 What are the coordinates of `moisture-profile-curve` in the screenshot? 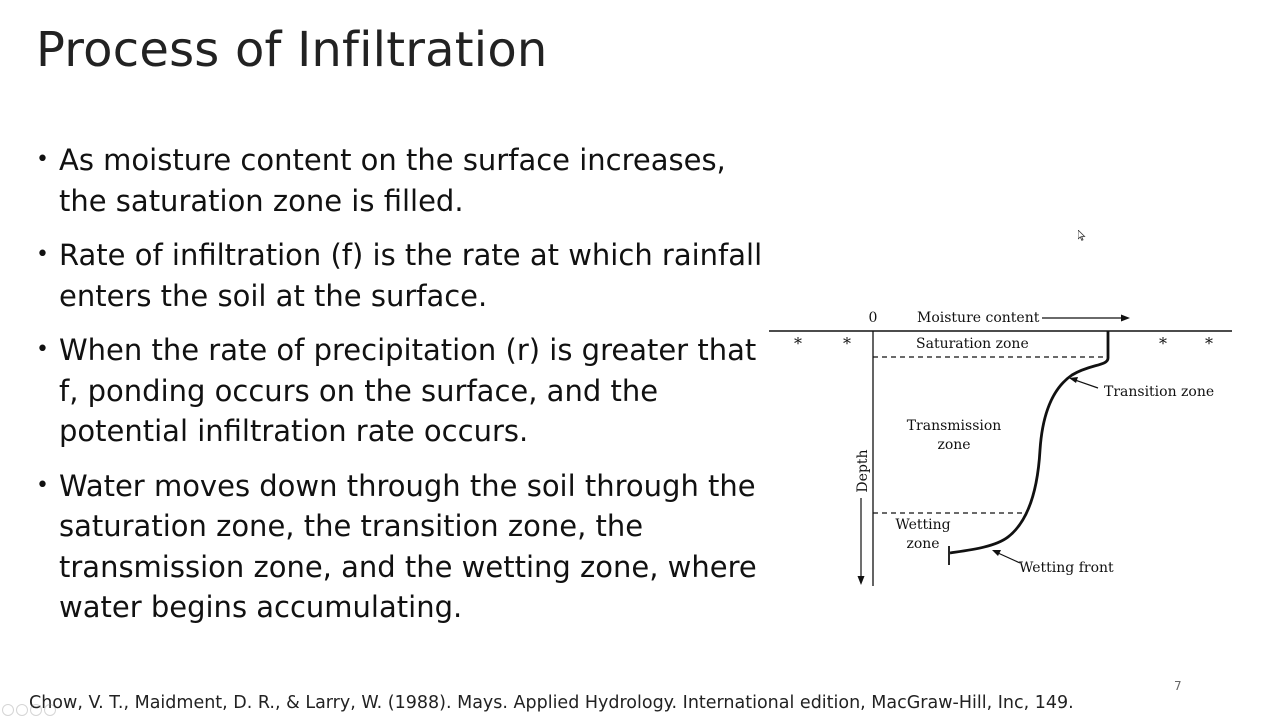 It's located at (1029, 443).